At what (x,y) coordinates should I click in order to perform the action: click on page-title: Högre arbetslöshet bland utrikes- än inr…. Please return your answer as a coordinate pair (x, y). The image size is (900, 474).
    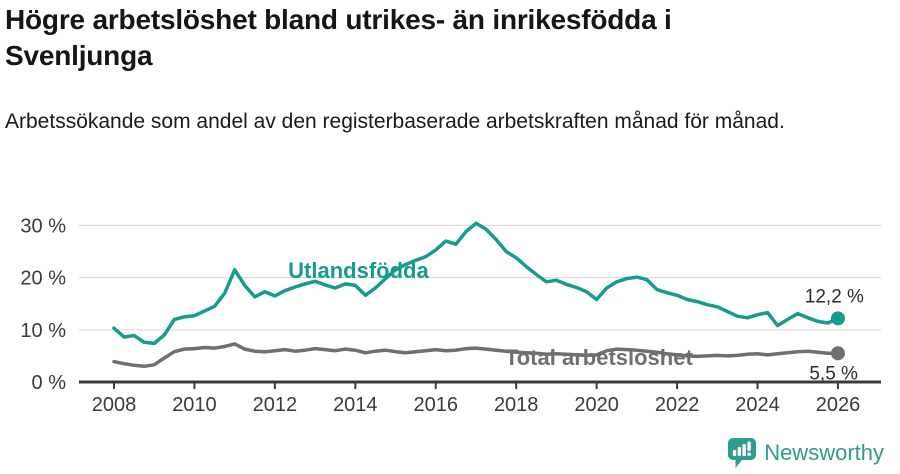
    Looking at the image, I should click on (338, 37).